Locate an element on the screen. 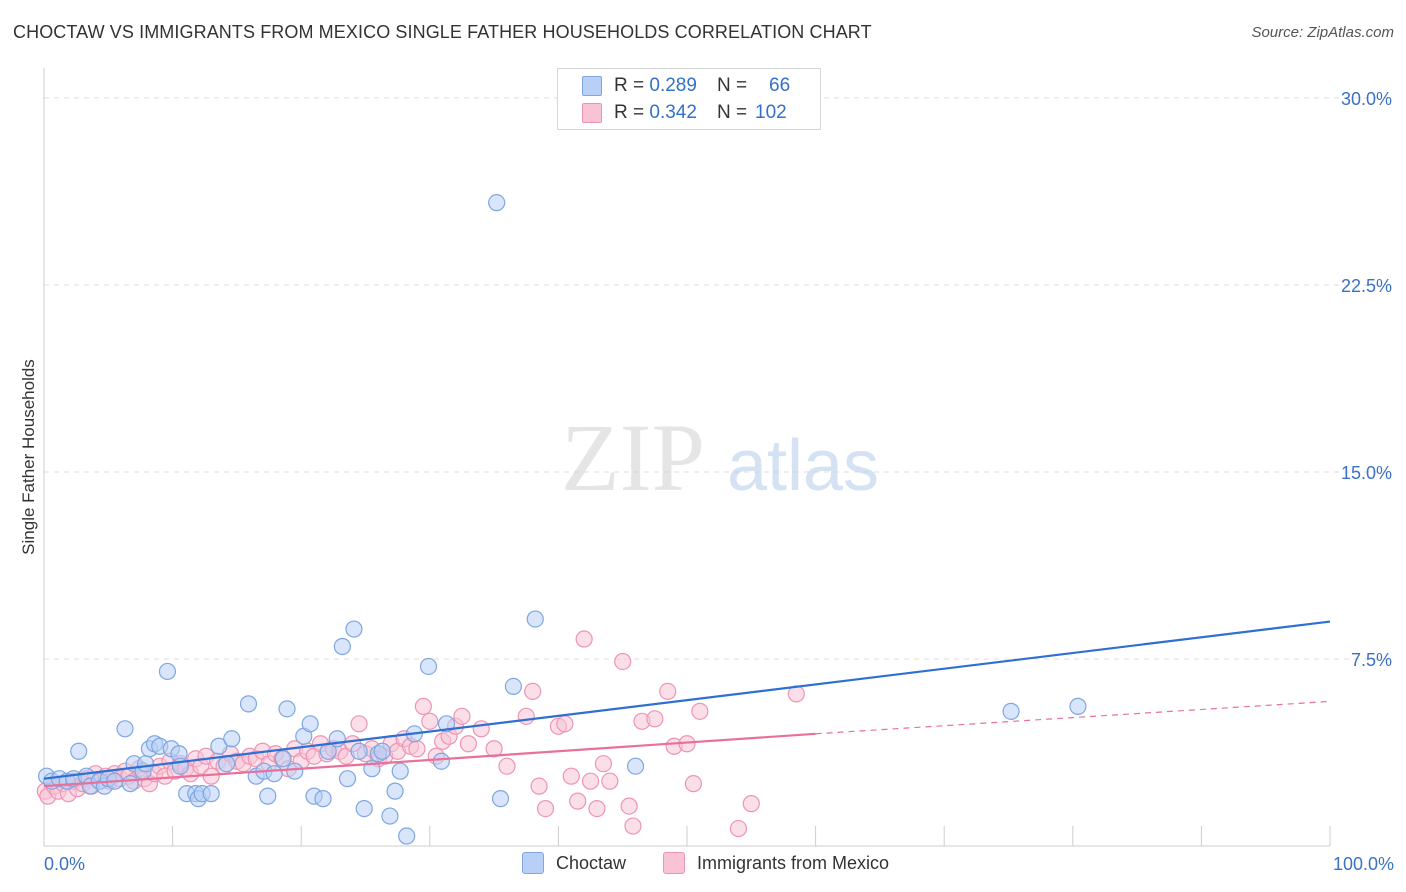  legend-row-choctaw: R = 0.289 N = 66 is located at coordinates (686, 86).